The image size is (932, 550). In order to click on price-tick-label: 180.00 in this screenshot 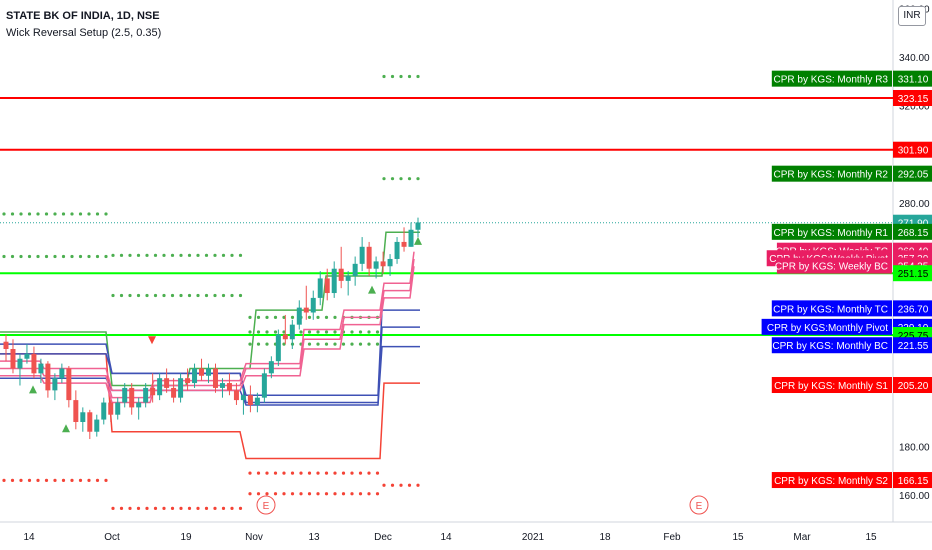, I will do `click(914, 447)`.